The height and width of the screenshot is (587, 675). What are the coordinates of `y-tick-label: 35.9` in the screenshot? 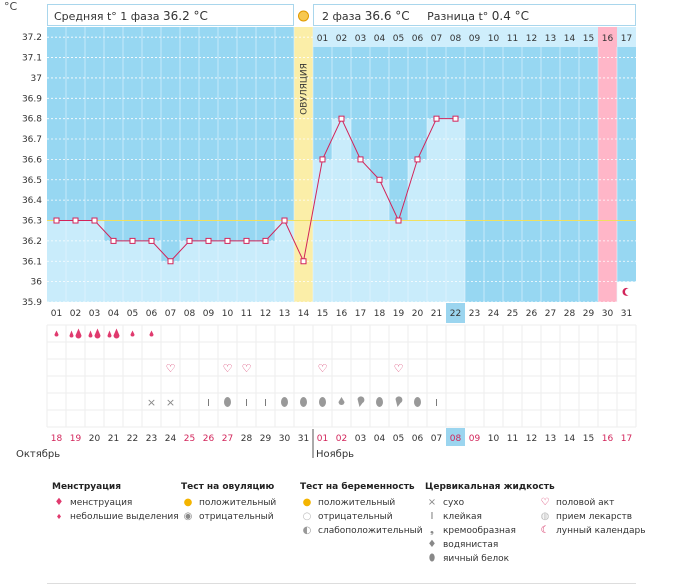 It's located at (32, 303).